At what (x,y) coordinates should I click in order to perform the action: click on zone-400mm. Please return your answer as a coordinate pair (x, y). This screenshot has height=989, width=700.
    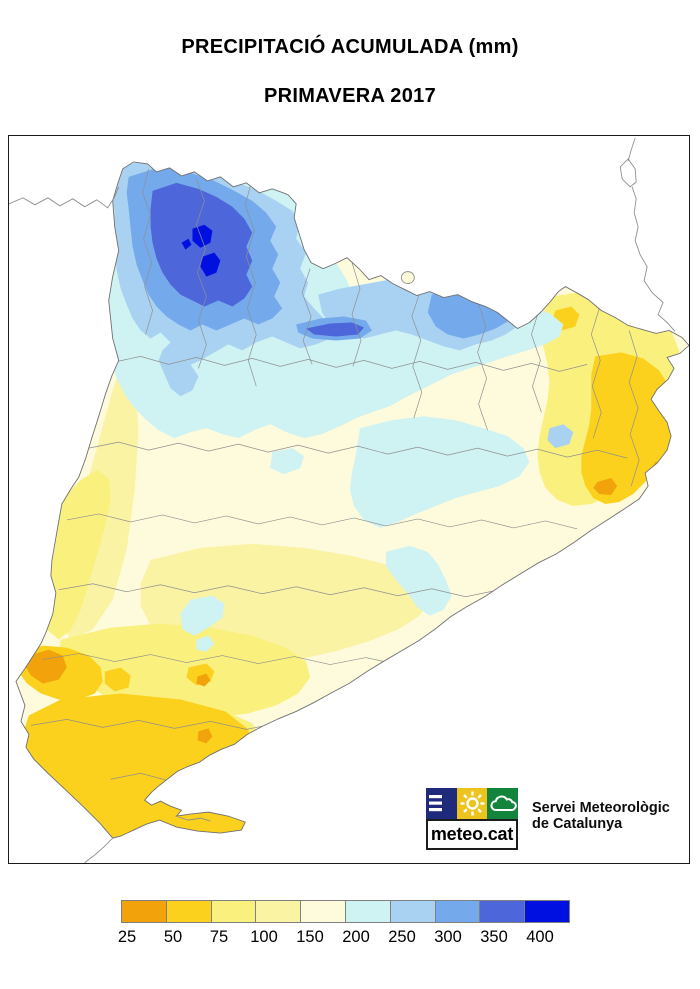
    Looking at the image, I should click on (201, 250).